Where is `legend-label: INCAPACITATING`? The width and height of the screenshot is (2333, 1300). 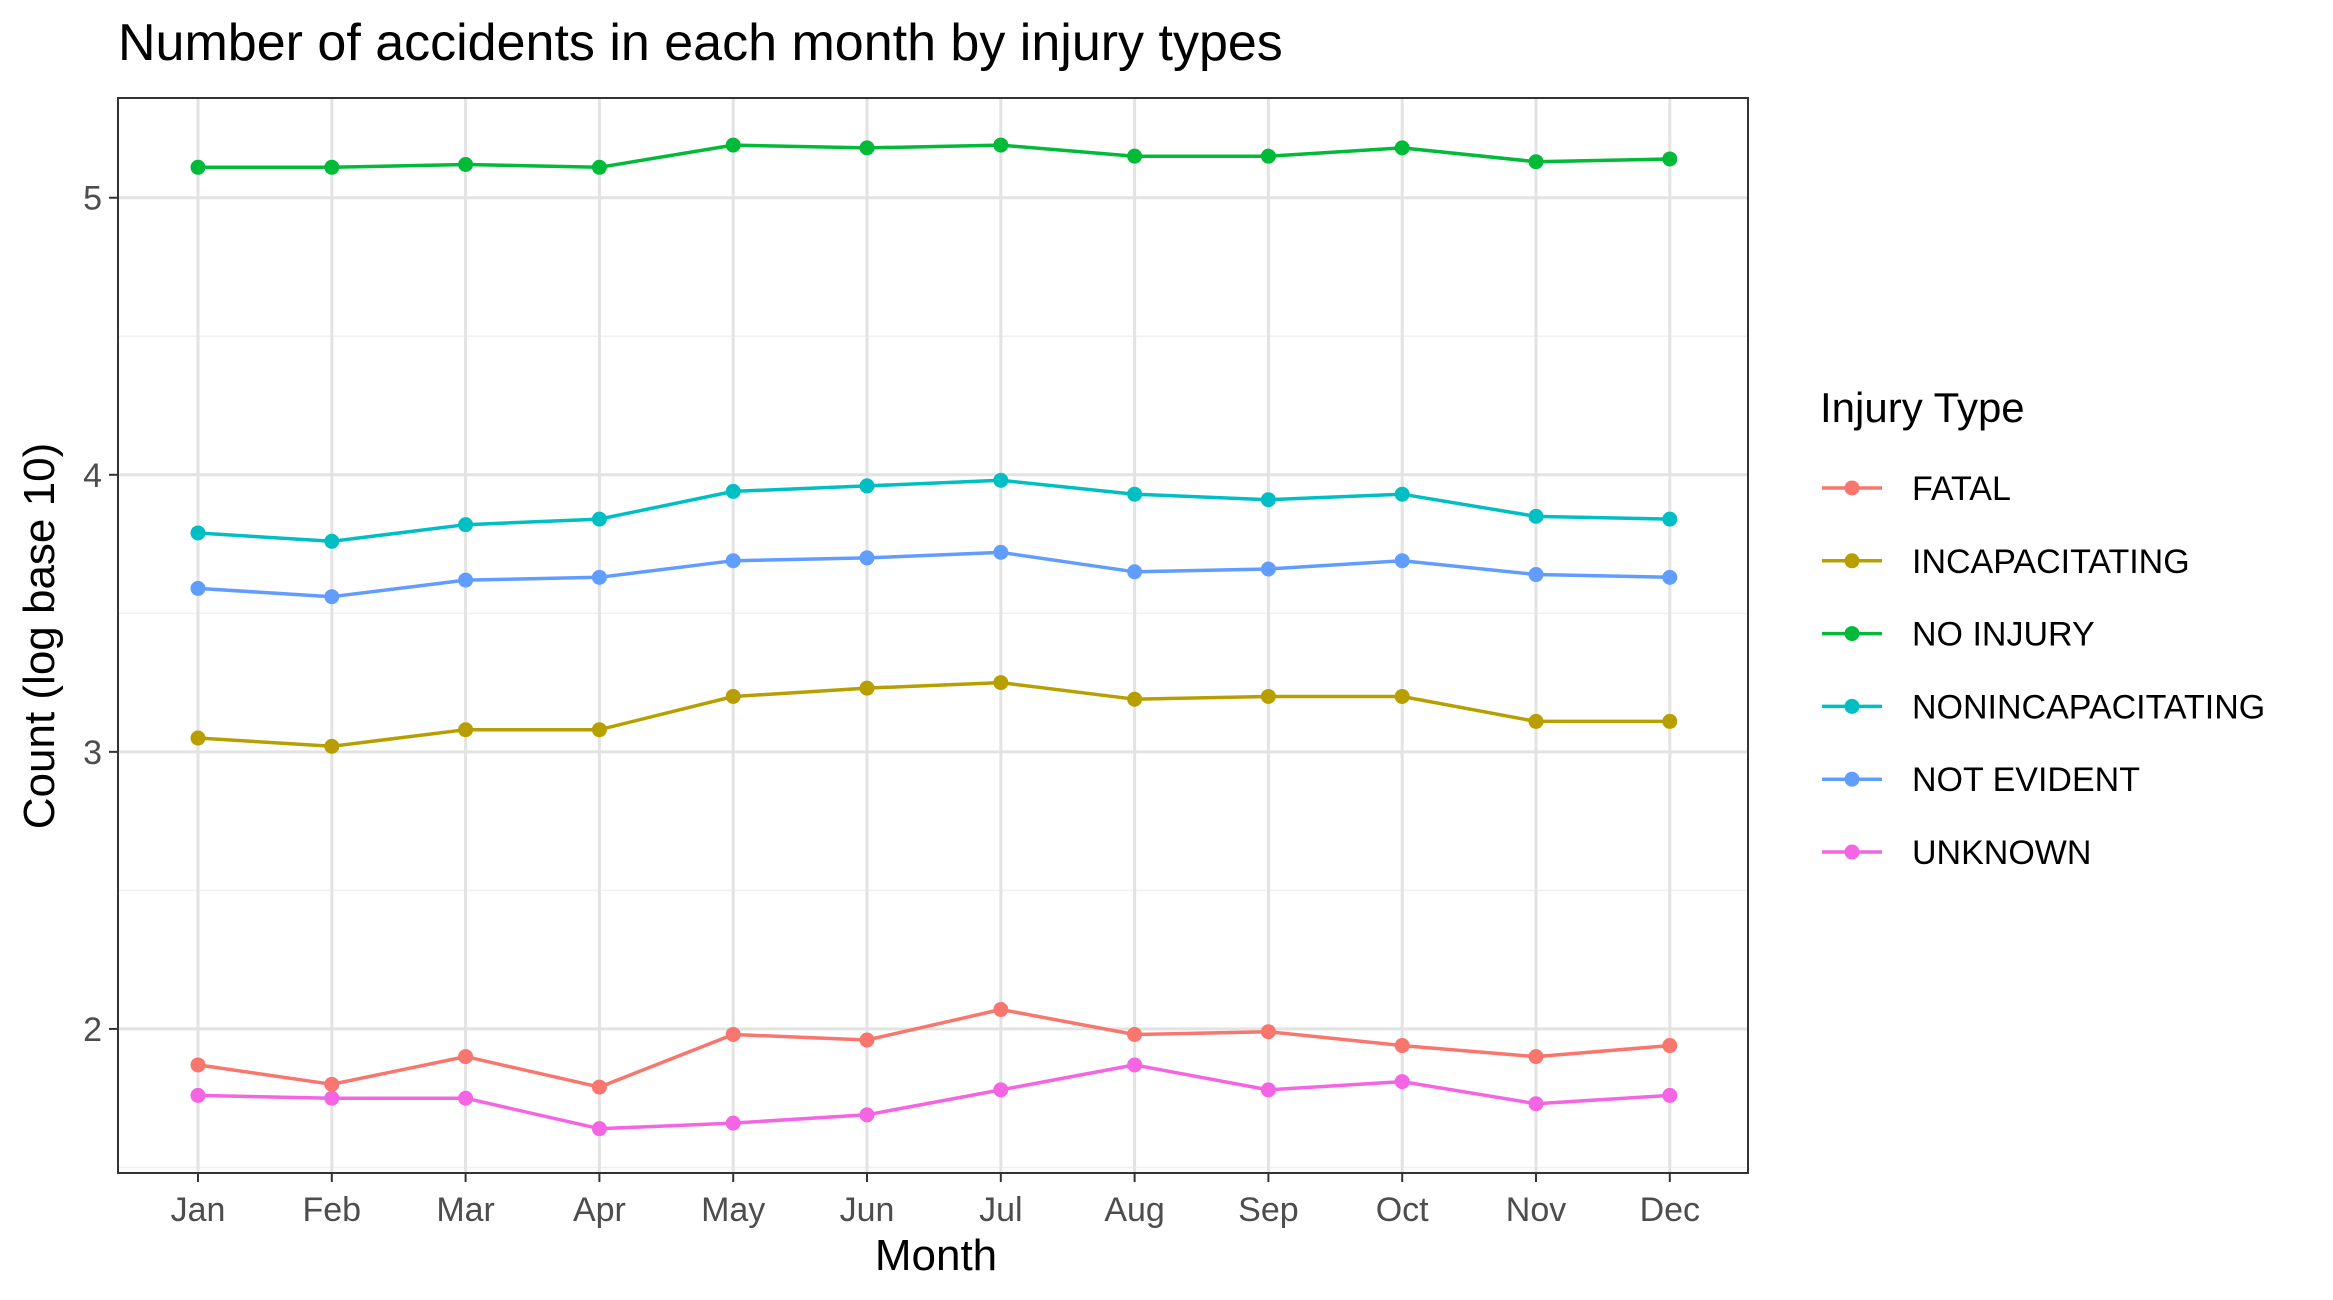 legend-label: INCAPACITATING is located at coordinates (2051, 562).